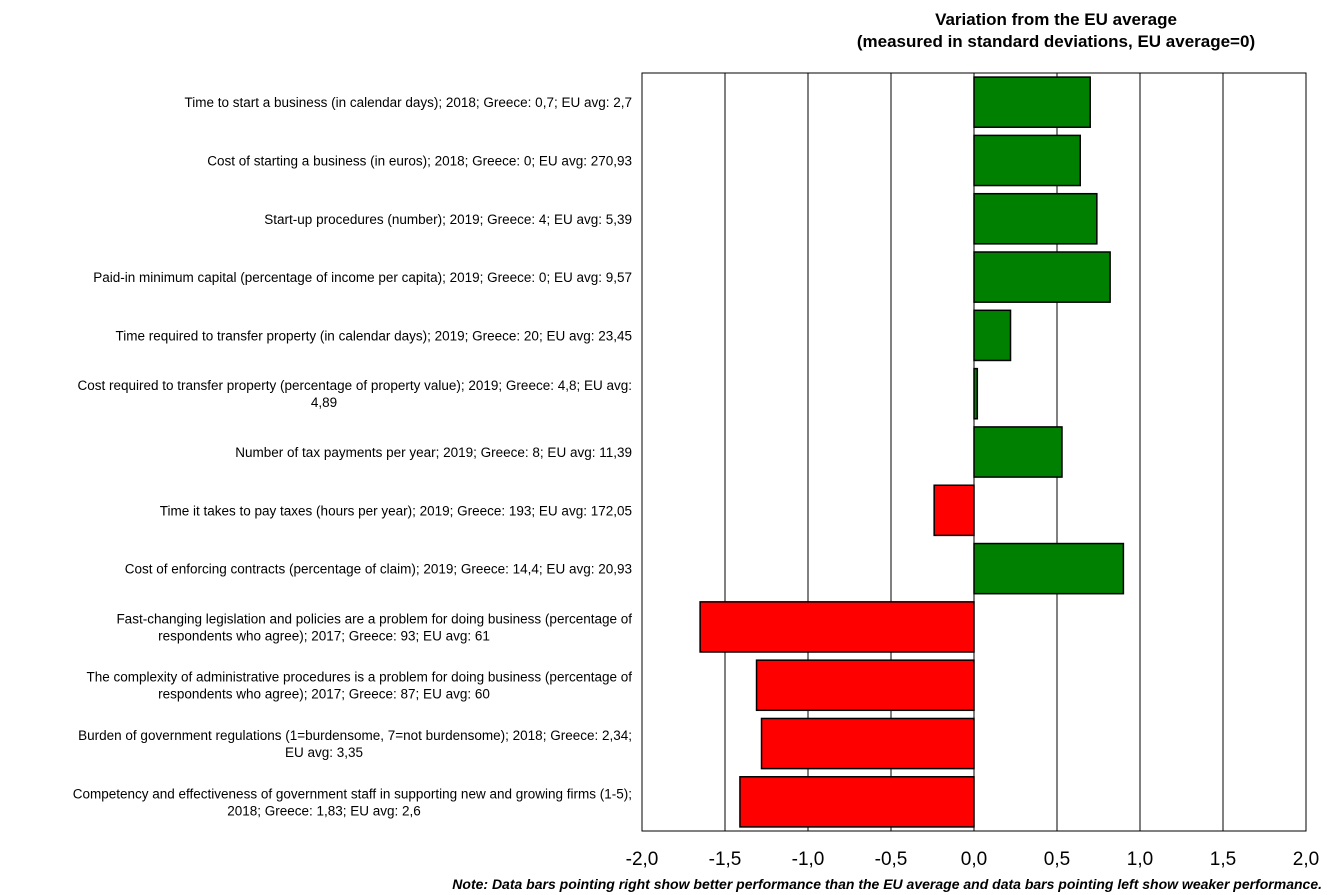 The image size is (1333, 895). I want to click on category-label: 2018; Greece: 1,83; EU avg: 2,6, so click(324, 810).